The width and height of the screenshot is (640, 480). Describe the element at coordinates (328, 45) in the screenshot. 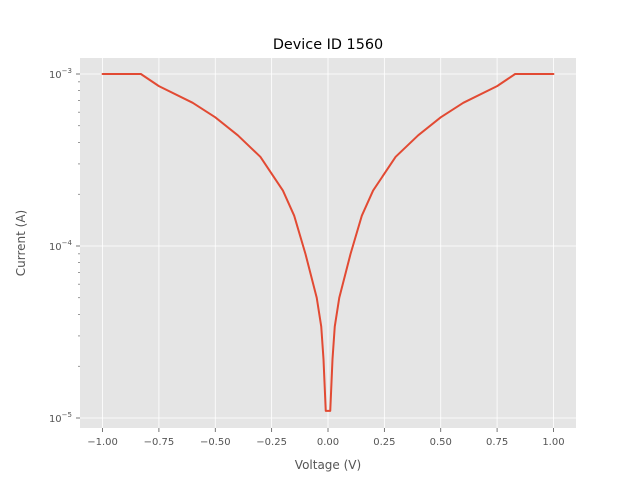

I see `chart-title: Device ID 1560` at that location.